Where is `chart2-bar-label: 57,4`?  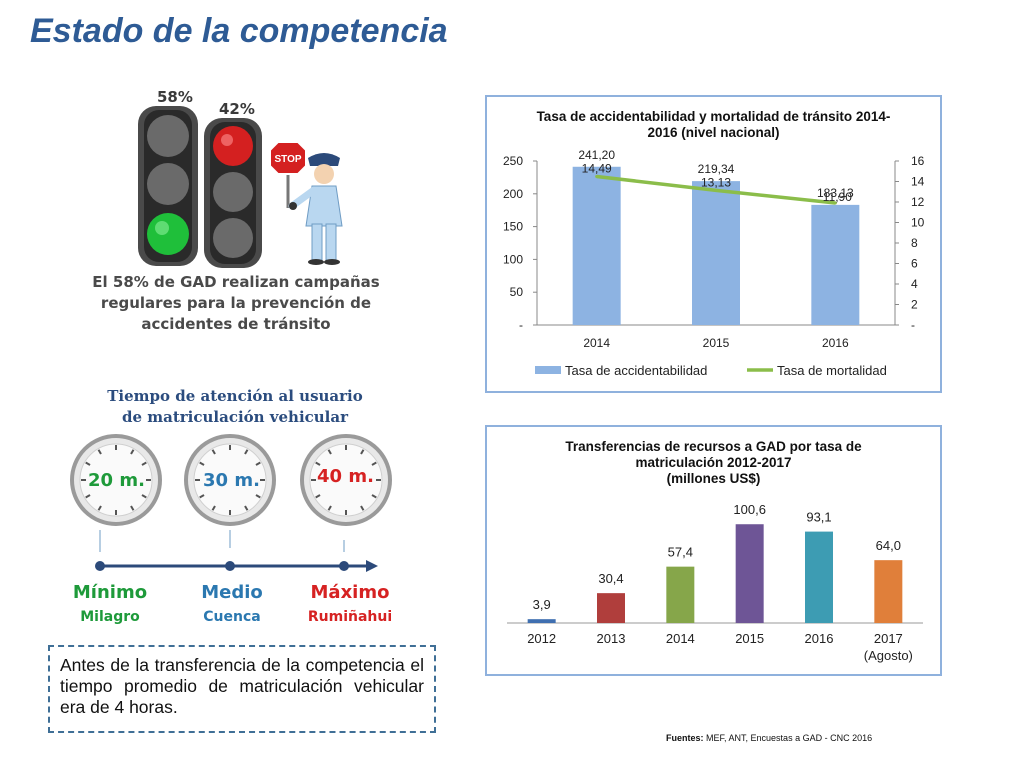 chart2-bar-label: 57,4 is located at coordinates (680, 552).